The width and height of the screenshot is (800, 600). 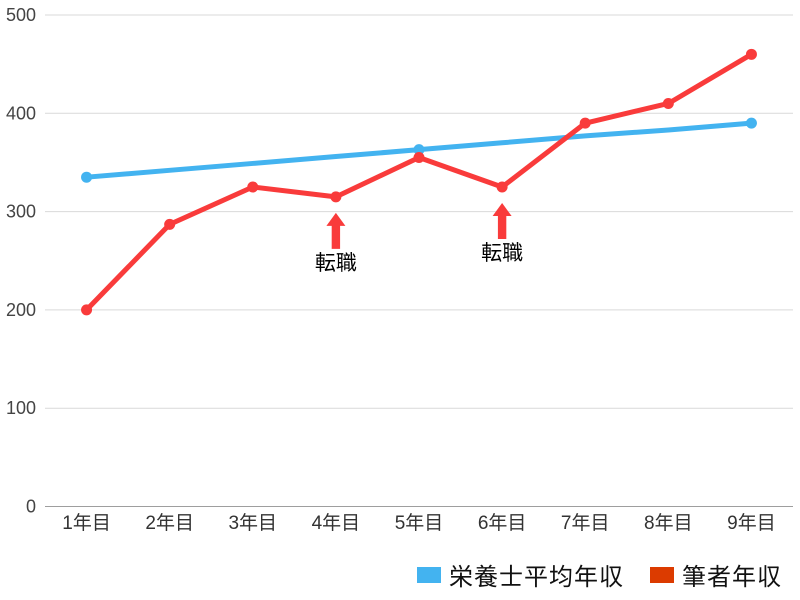 What do you see at coordinates (21, 15) in the screenshot?
I see `y-tick-label: 500` at bounding box center [21, 15].